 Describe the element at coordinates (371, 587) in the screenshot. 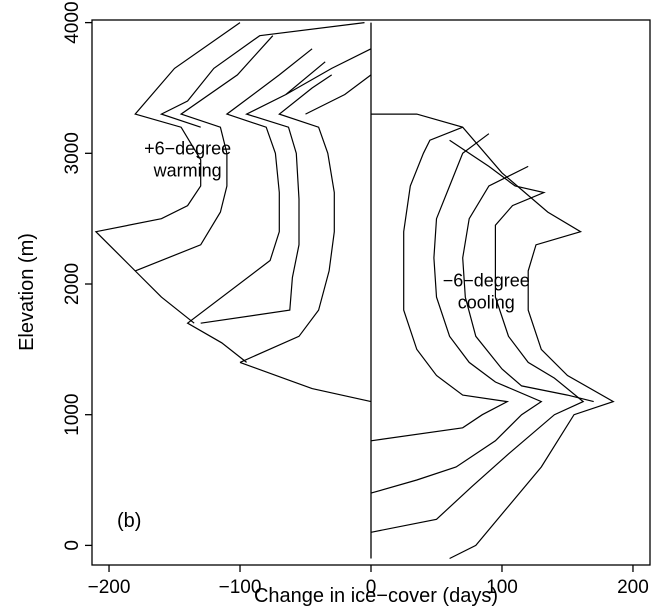

I see `x-tick-label: 0` at that location.